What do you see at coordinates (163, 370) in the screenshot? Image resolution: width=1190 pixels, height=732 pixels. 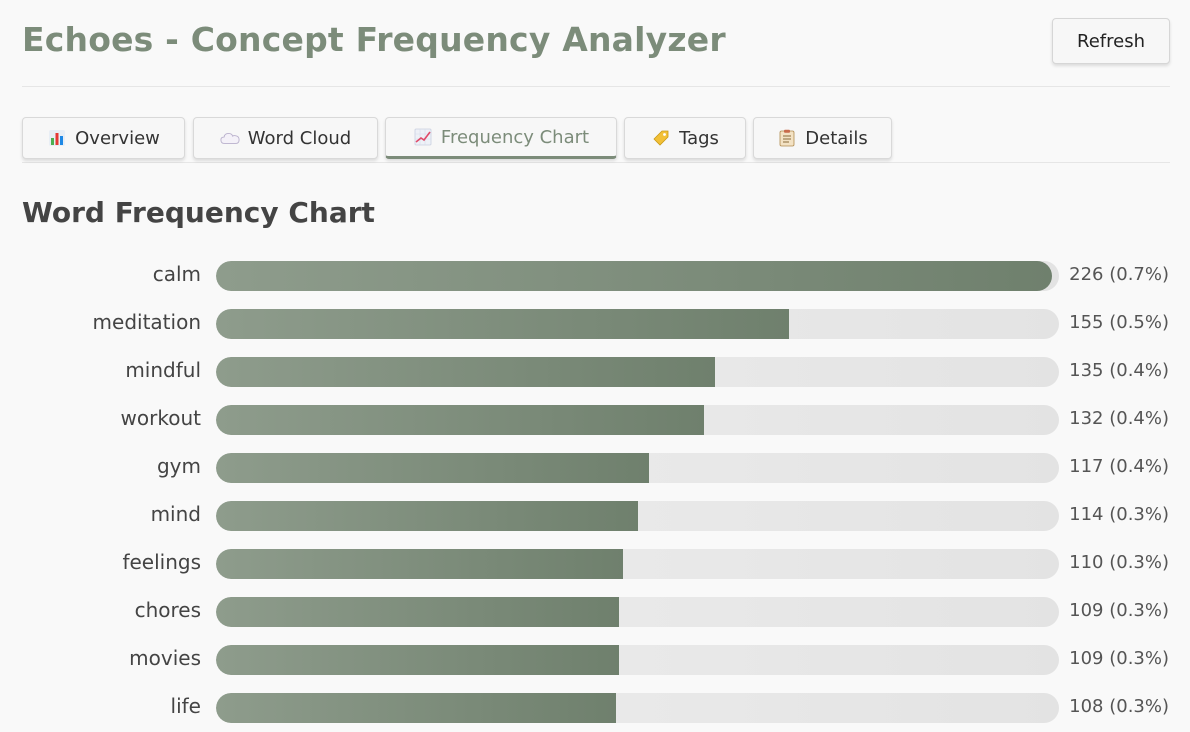 I see `bar-label: mindful` at bounding box center [163, 370].